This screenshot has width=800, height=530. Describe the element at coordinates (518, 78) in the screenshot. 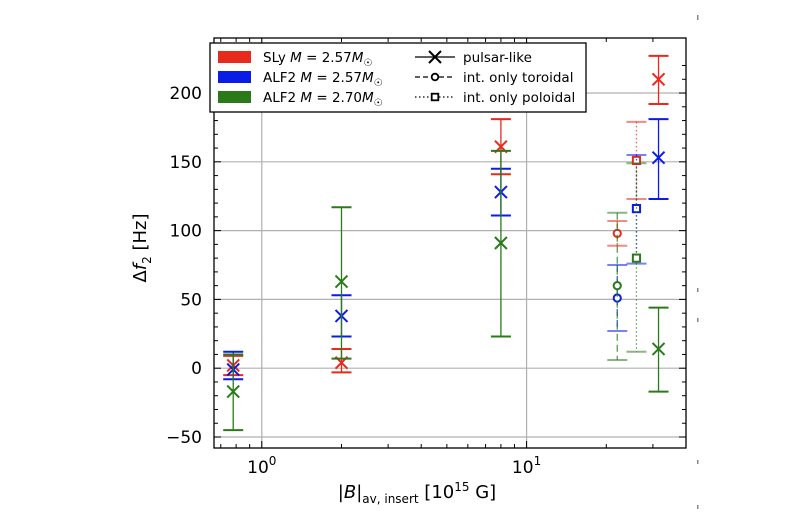

I see `legend-label: int. only toroidal` at that location.